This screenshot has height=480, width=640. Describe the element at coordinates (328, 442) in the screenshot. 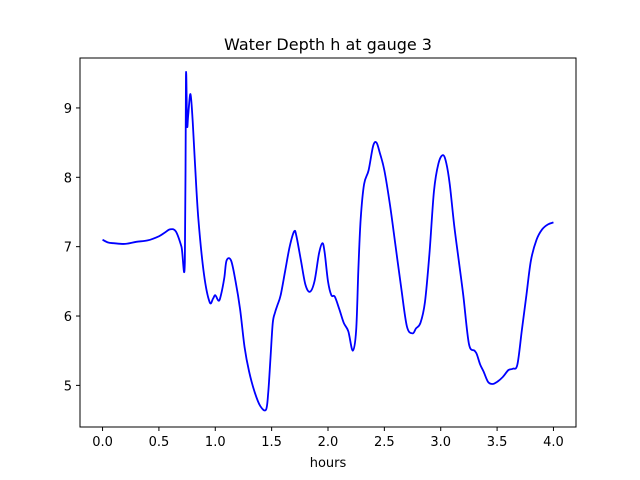

I see `x-tick-label: 2.0` at that location.